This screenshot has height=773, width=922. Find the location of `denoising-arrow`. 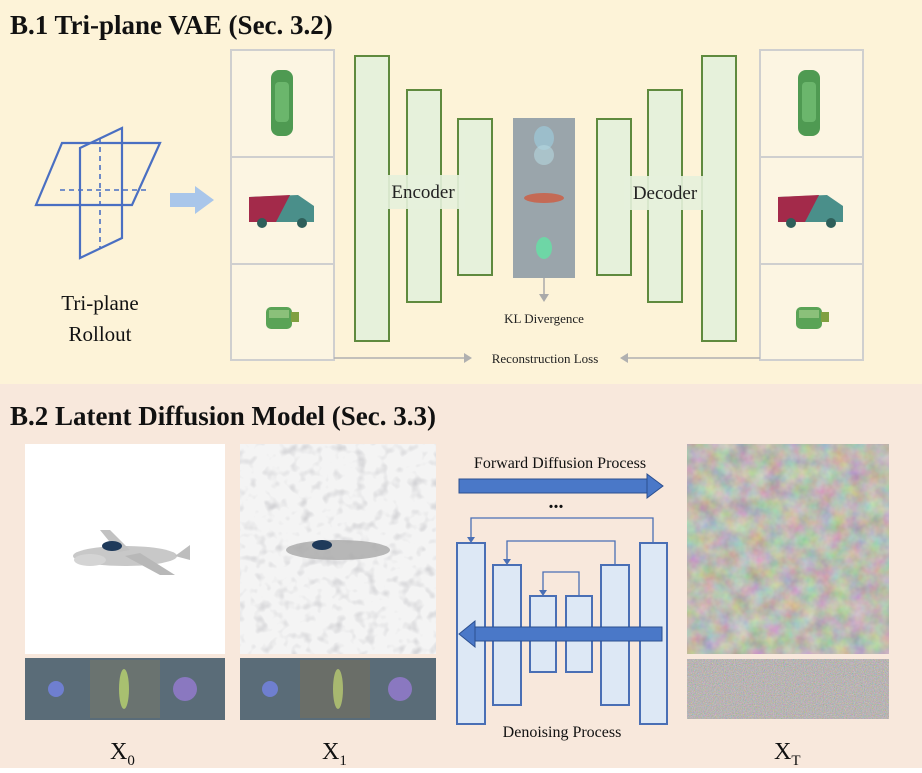

denoising-arrow is located at coordinates (560, 634).